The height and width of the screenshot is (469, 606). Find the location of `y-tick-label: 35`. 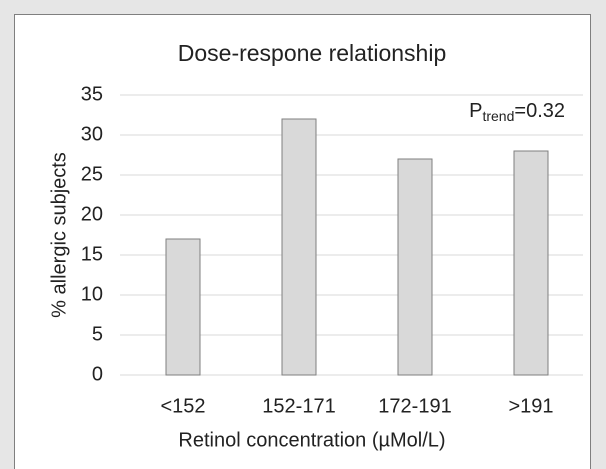

y-tick-label: 35 is located at coordinates (92, 94).